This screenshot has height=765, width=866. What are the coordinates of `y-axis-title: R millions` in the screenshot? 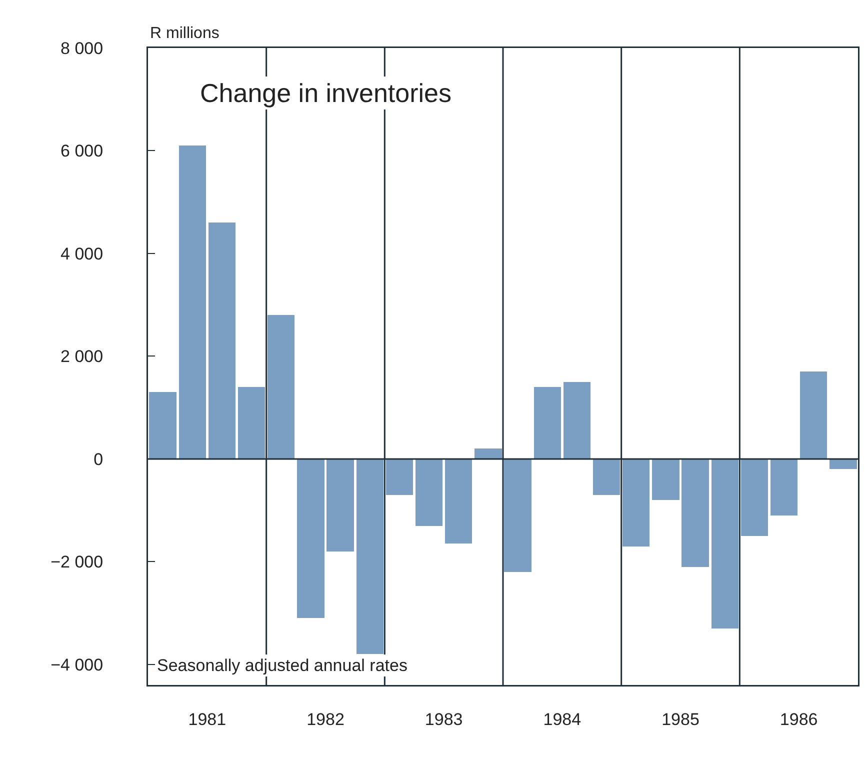 It's located at (185, 33).